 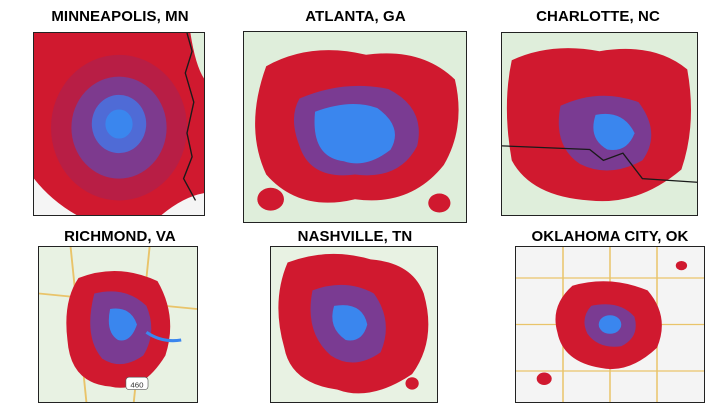 I want to click on density-map: 460, so click(x=118, y=324).